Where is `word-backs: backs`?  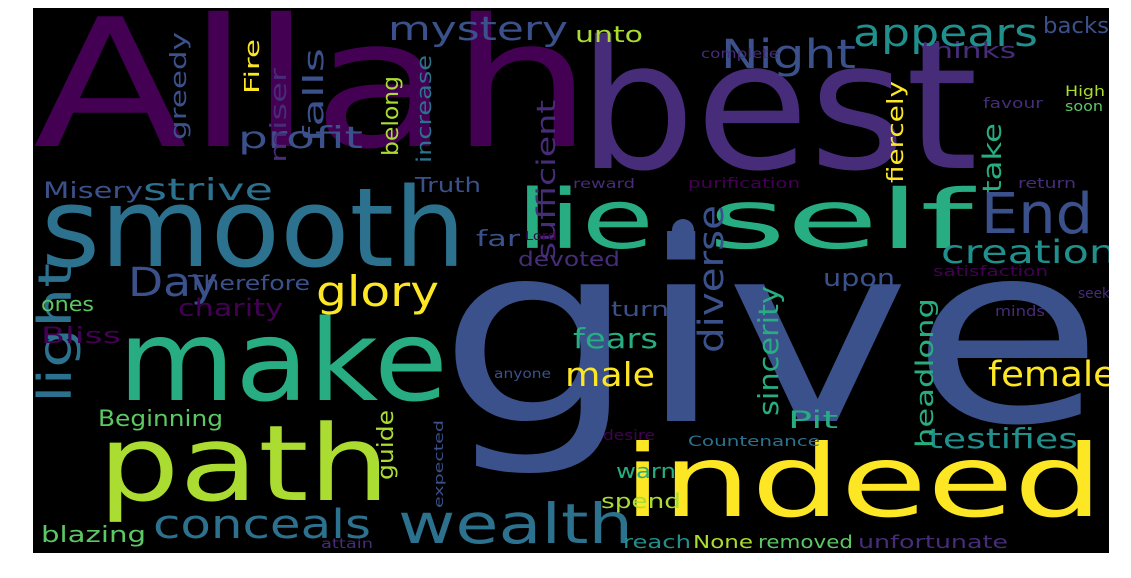
word-backs: backs is located at coordinates (1076, 26).